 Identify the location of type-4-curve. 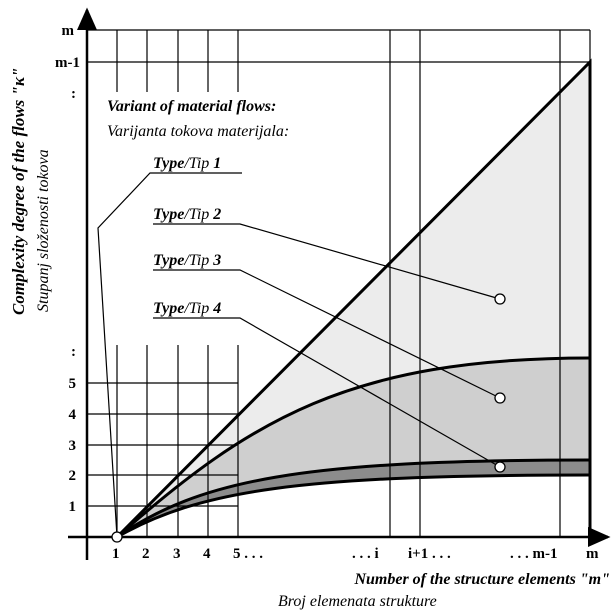
(353, 506).